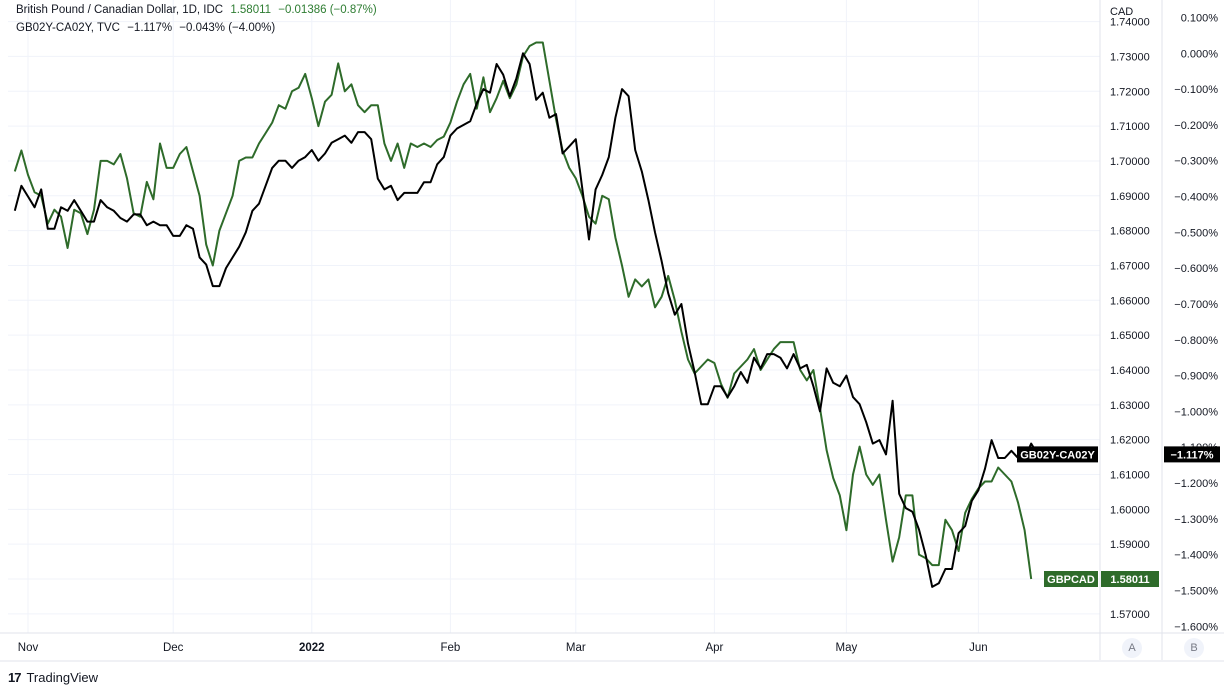 The height and width of the screenshot is (692, 1224). What do you see at coordinates (1130, 127) in the screenshot?
I see `price-tick-label: 1.71000` at bounding box center [1130, 127].